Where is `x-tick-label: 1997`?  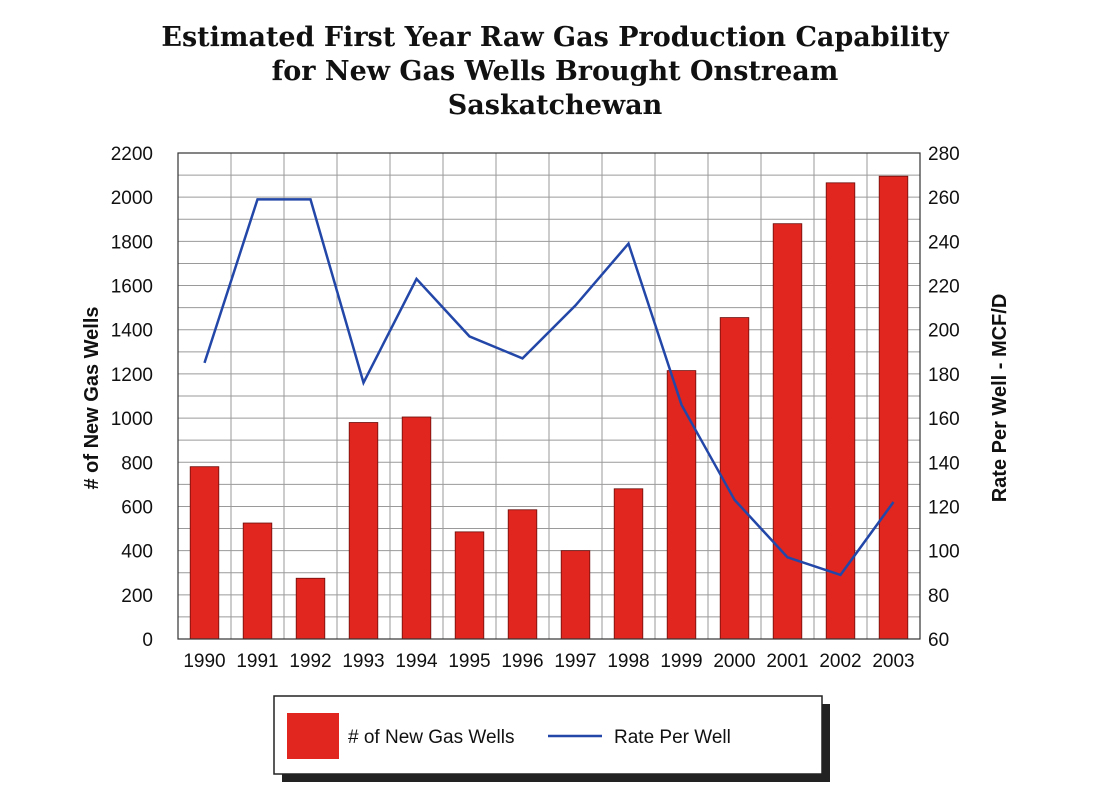 x-tick-label: 1997 is located at coordinates (575, 661).